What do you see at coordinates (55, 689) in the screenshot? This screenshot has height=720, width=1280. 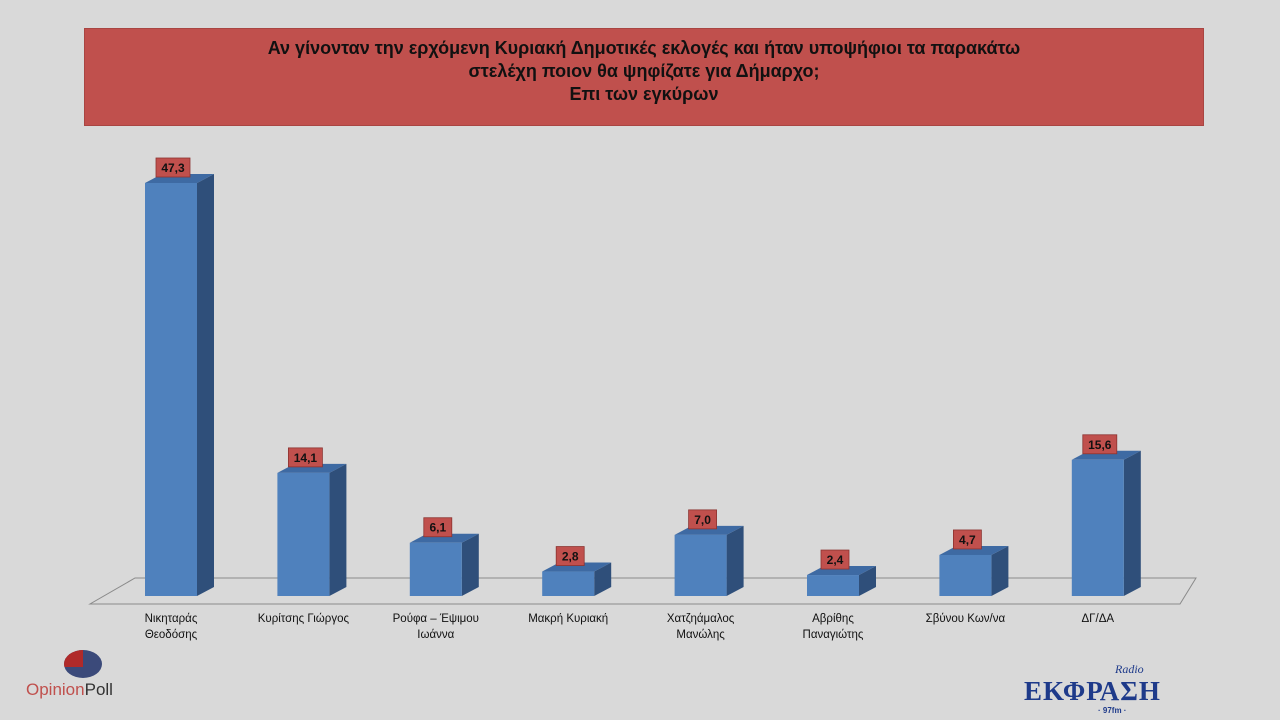 I see `logo-text-part1: Opinion` at bounding box center [55, 689].